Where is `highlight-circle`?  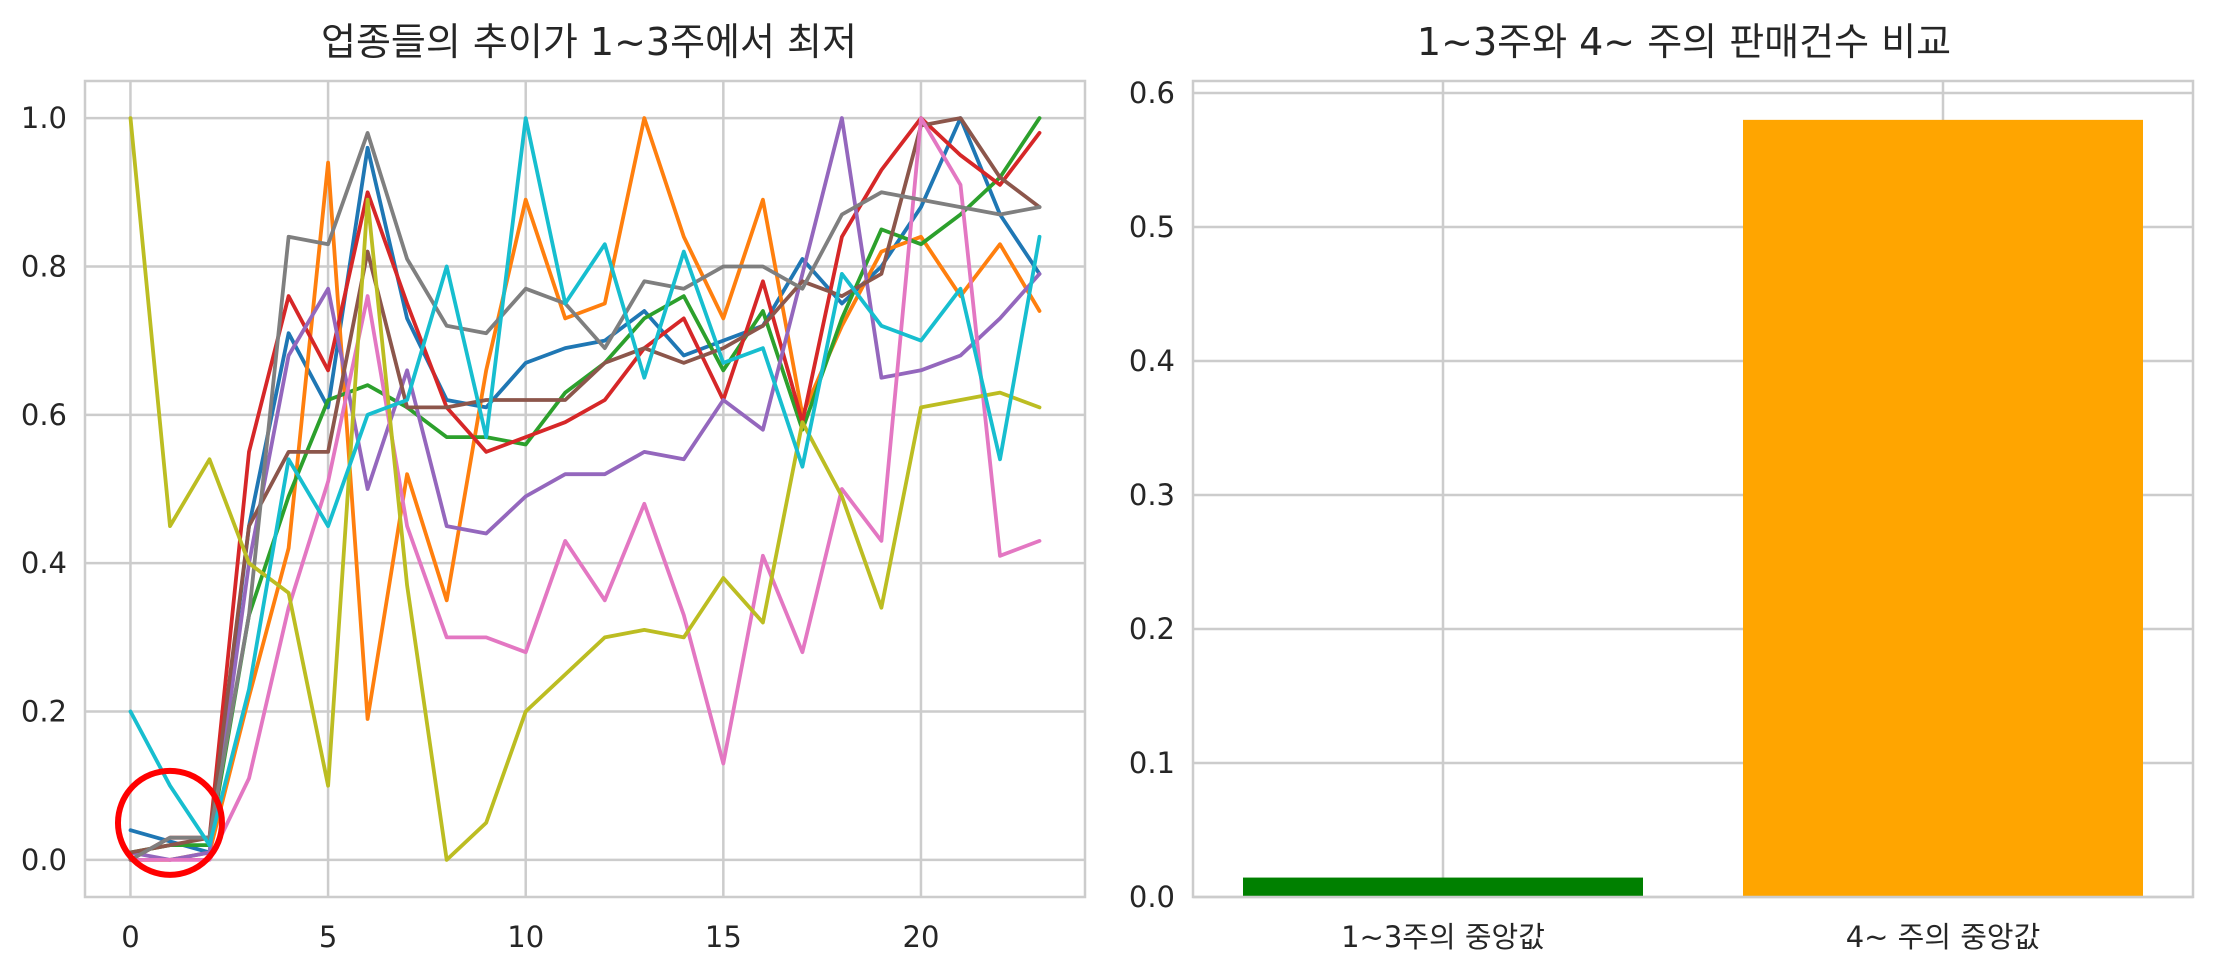
highlight-circle is located at coordinates (169, 822).